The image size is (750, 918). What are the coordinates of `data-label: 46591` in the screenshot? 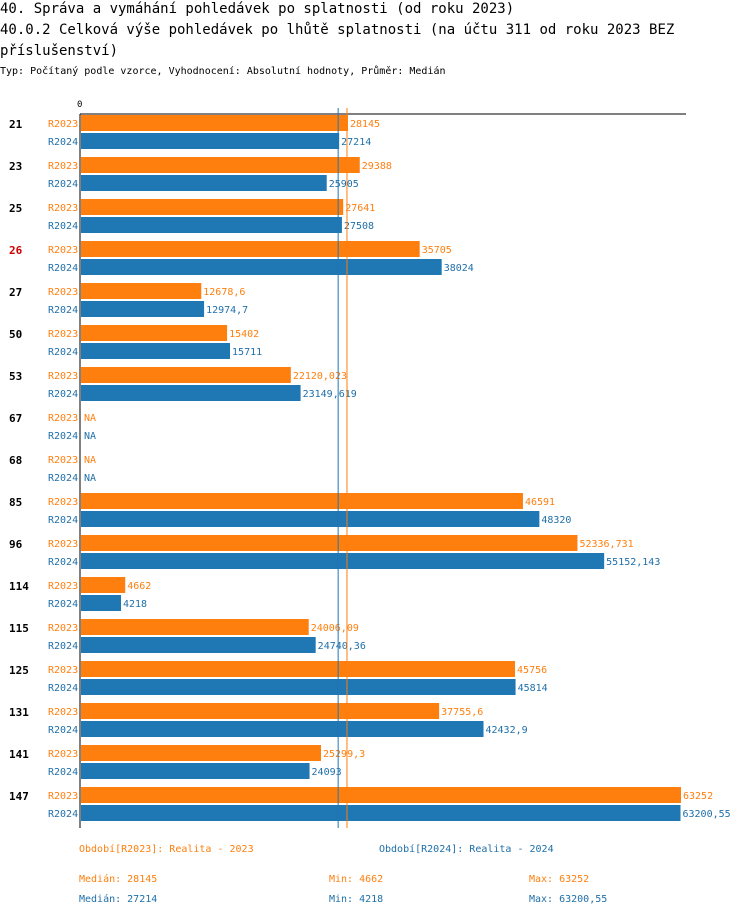 It's located at (540, 502).